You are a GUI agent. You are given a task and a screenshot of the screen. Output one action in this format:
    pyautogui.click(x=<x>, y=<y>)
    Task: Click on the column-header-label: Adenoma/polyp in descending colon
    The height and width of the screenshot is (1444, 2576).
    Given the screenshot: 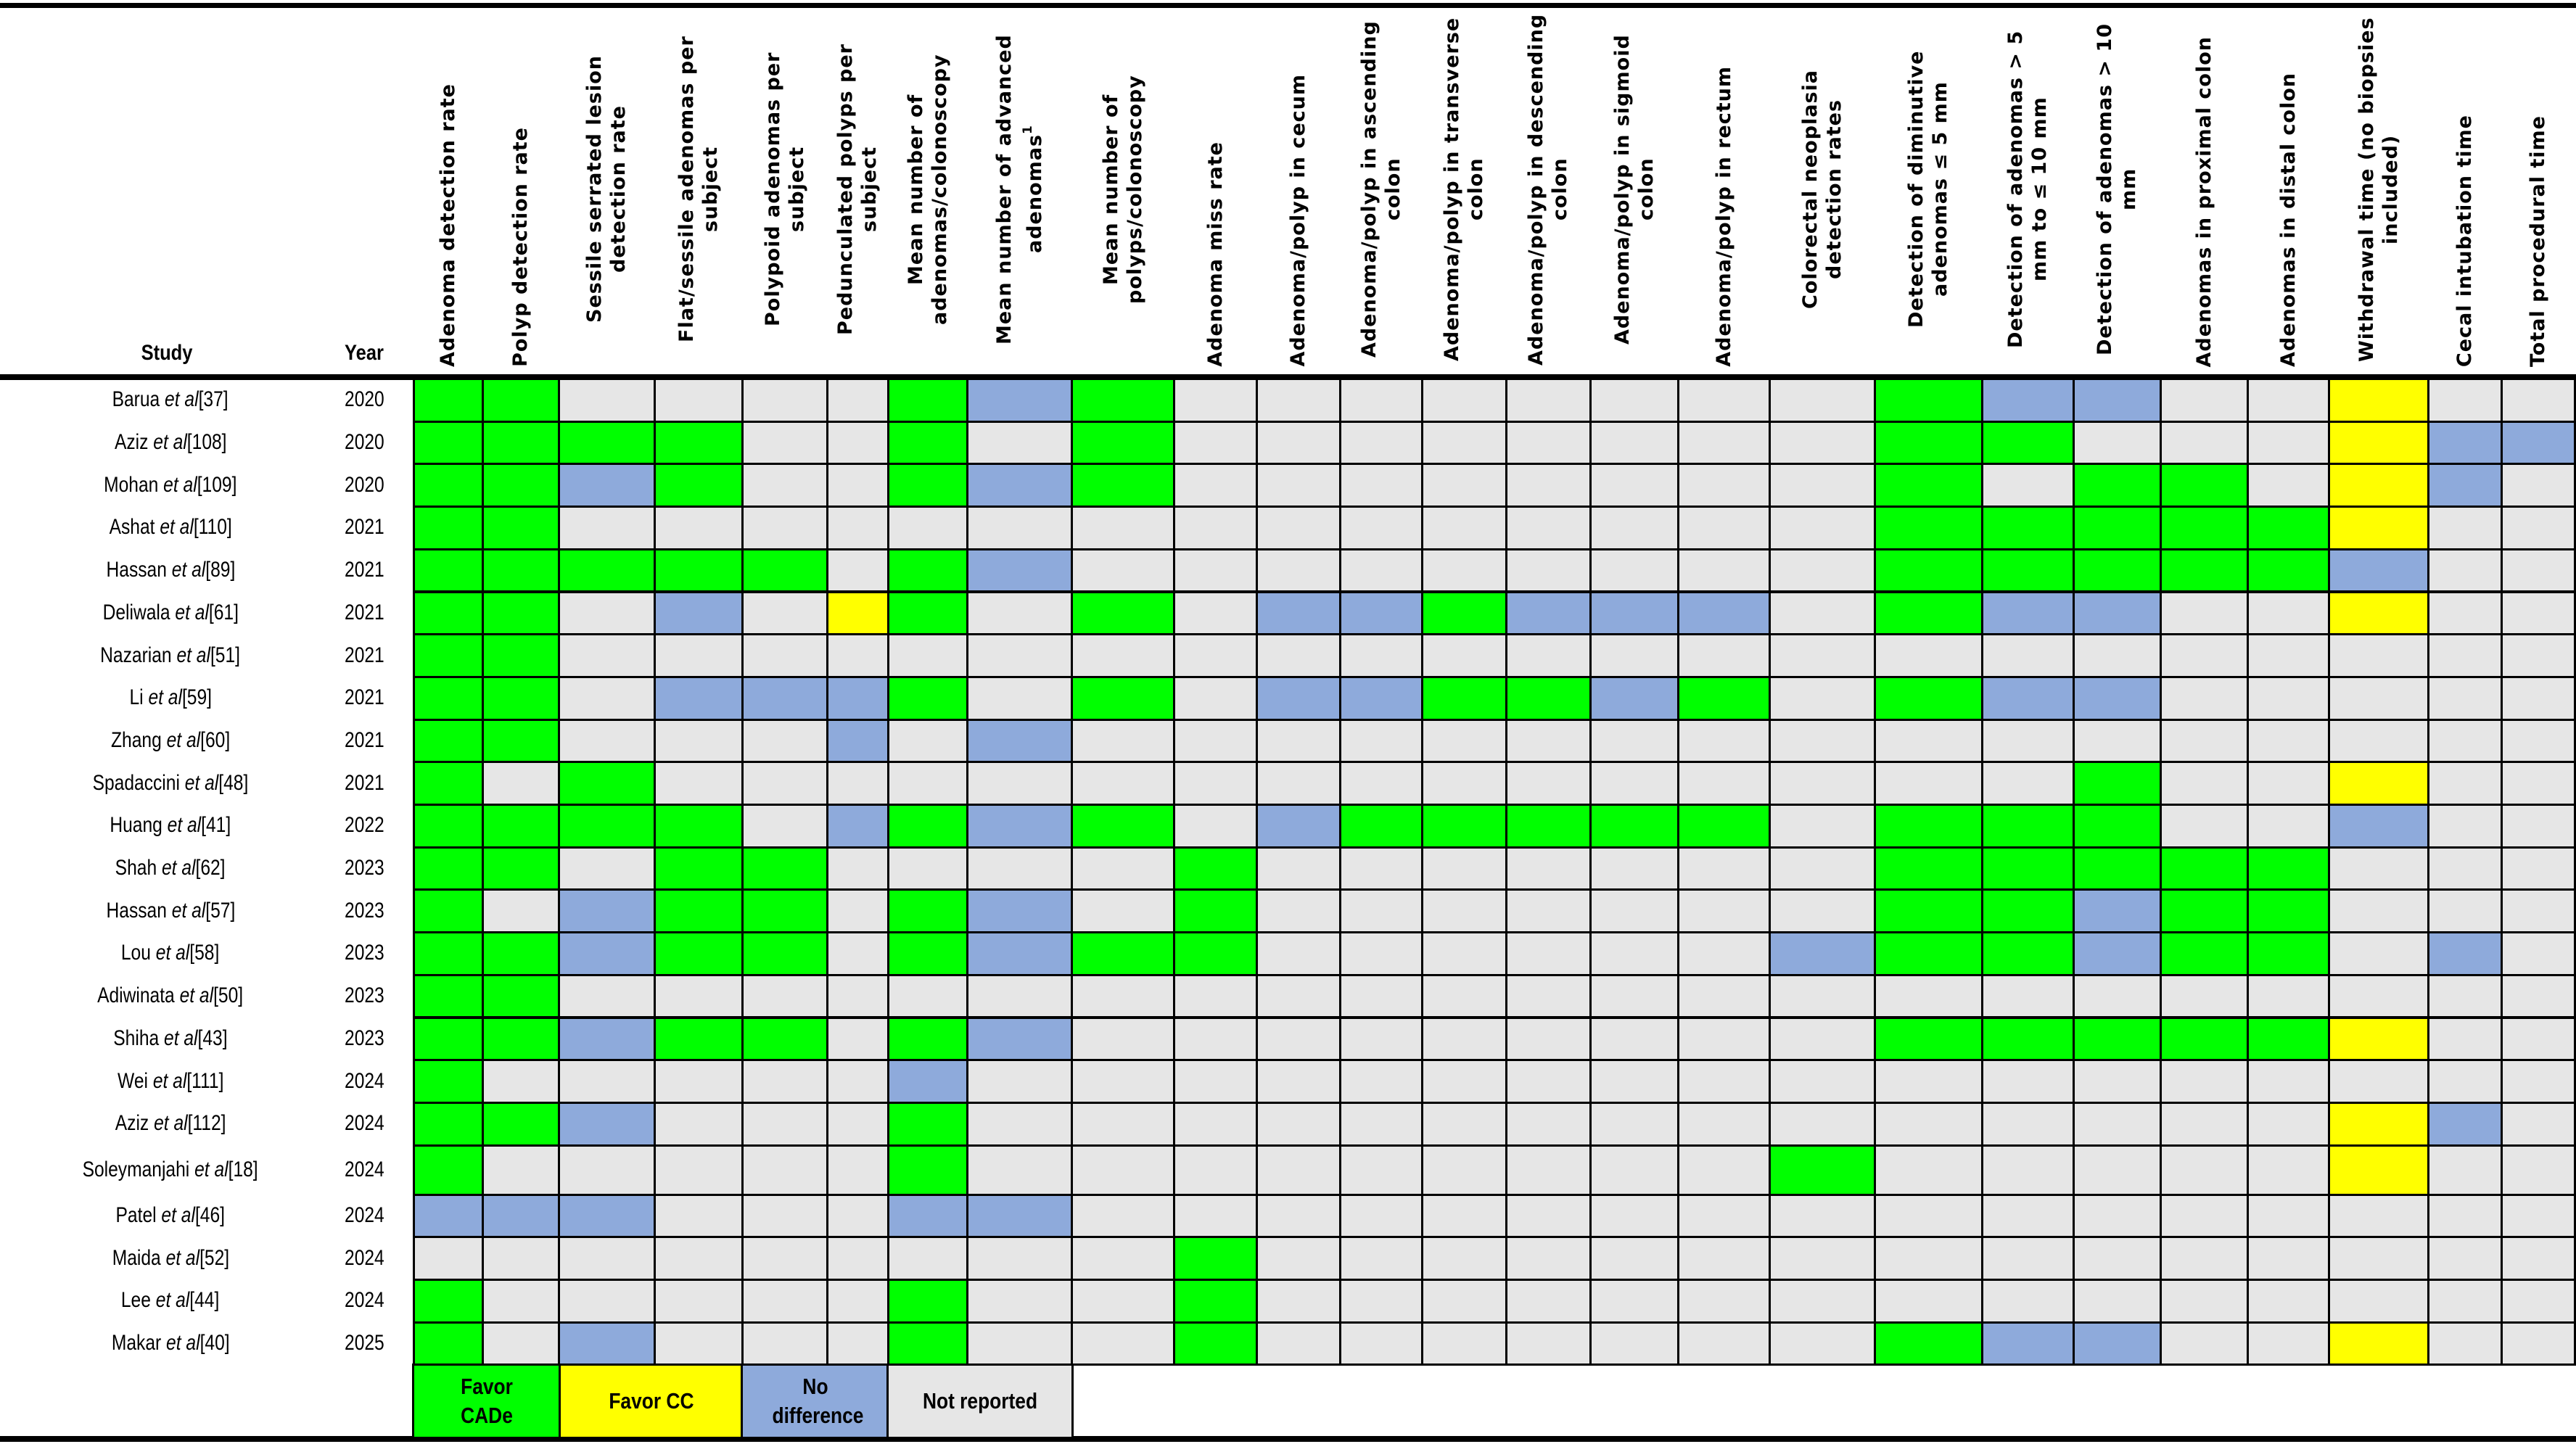 What is the action you would take?
    pyautogui.click(x=1548, y=189)
    